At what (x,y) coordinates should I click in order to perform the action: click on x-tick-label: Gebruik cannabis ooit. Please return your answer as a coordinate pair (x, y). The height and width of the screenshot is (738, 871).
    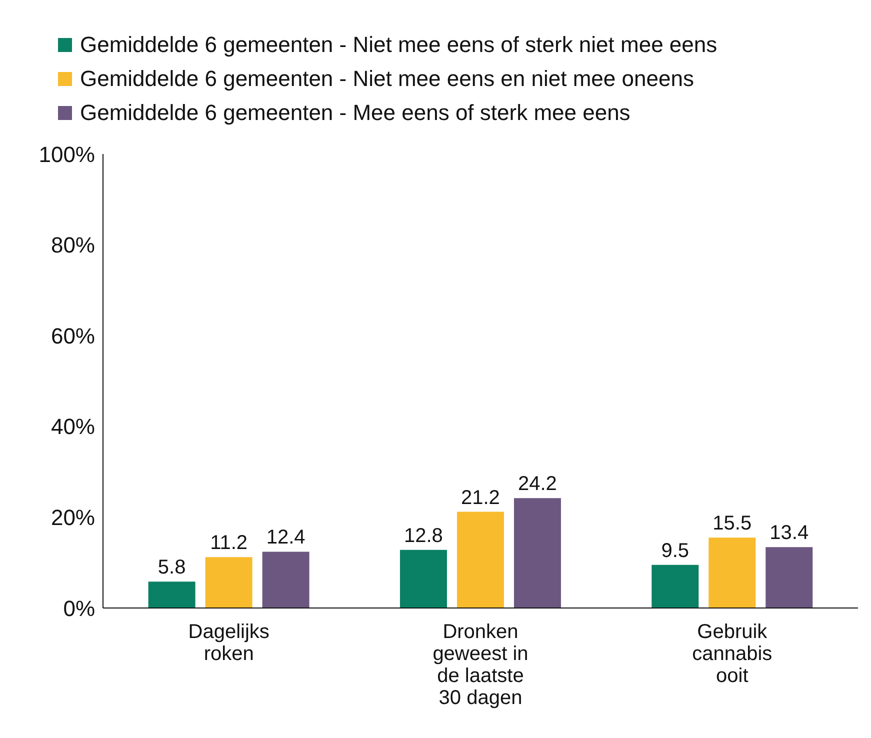
    Looking at the image, I should click on (732, 654).